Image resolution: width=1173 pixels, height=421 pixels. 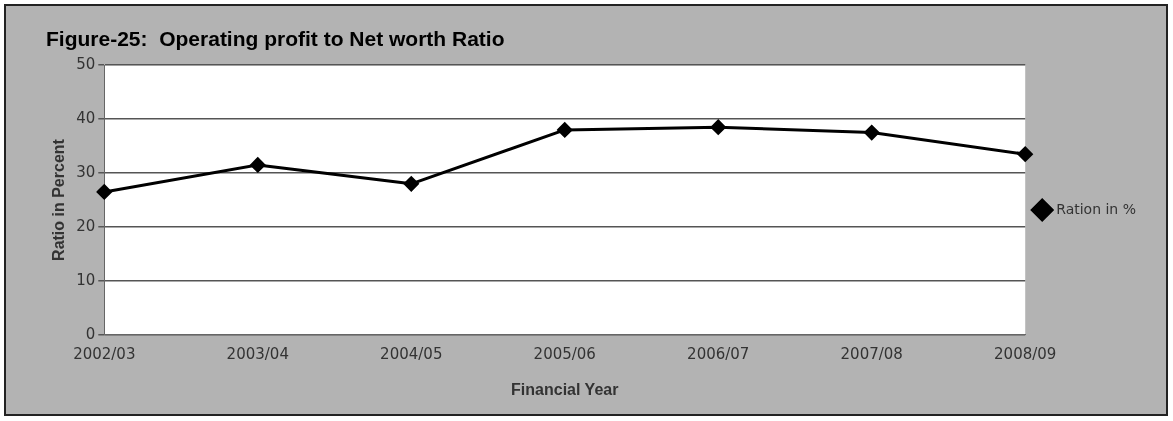 What do you see at coordinates (564, 353) in the screenshot?
I see `x-tick-label: 2005/06` at bounding box center [564, 353].